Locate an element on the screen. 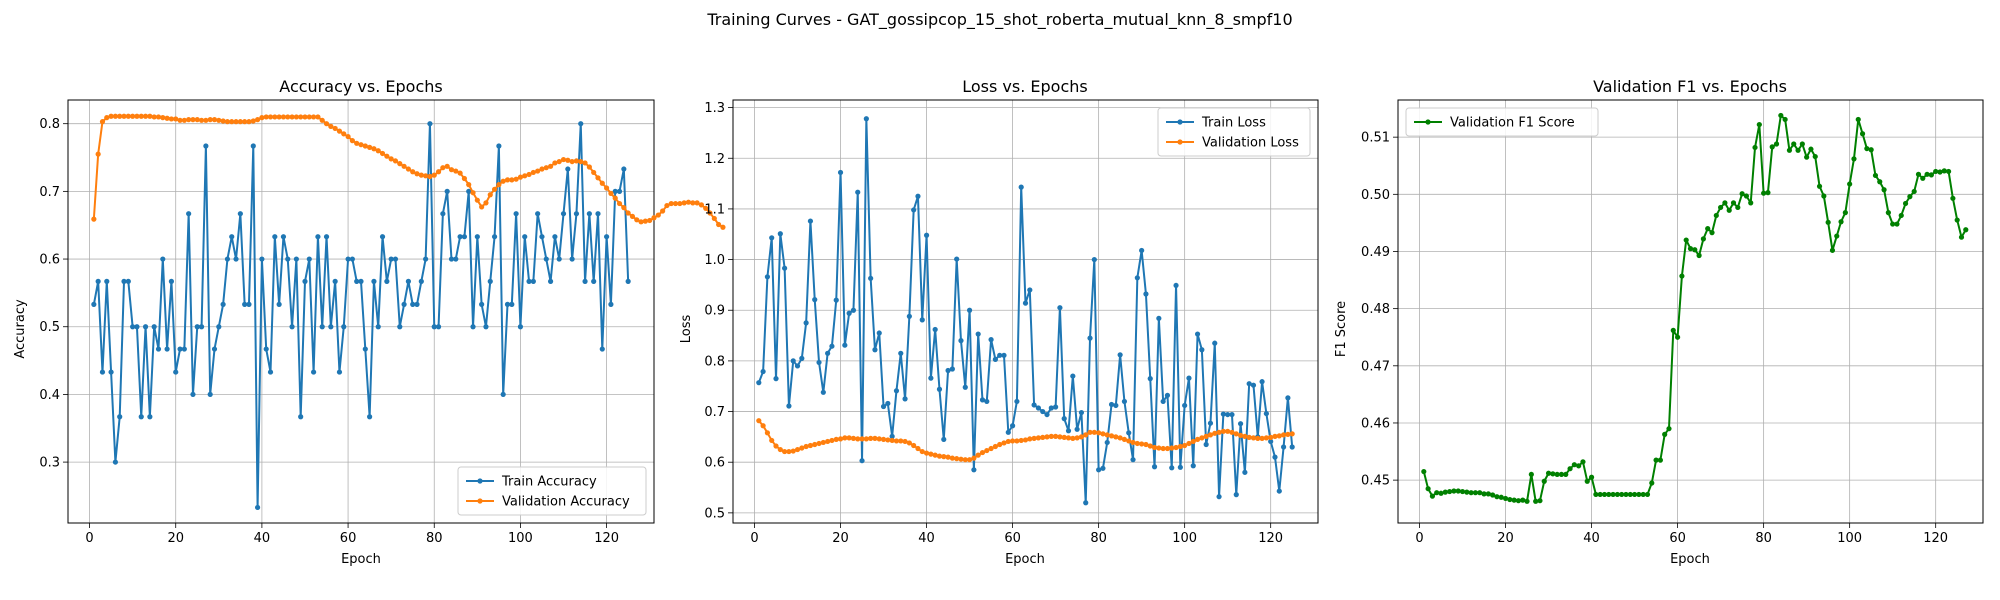  y-tick-label: 0.8 is located at coordinates (49, 124).